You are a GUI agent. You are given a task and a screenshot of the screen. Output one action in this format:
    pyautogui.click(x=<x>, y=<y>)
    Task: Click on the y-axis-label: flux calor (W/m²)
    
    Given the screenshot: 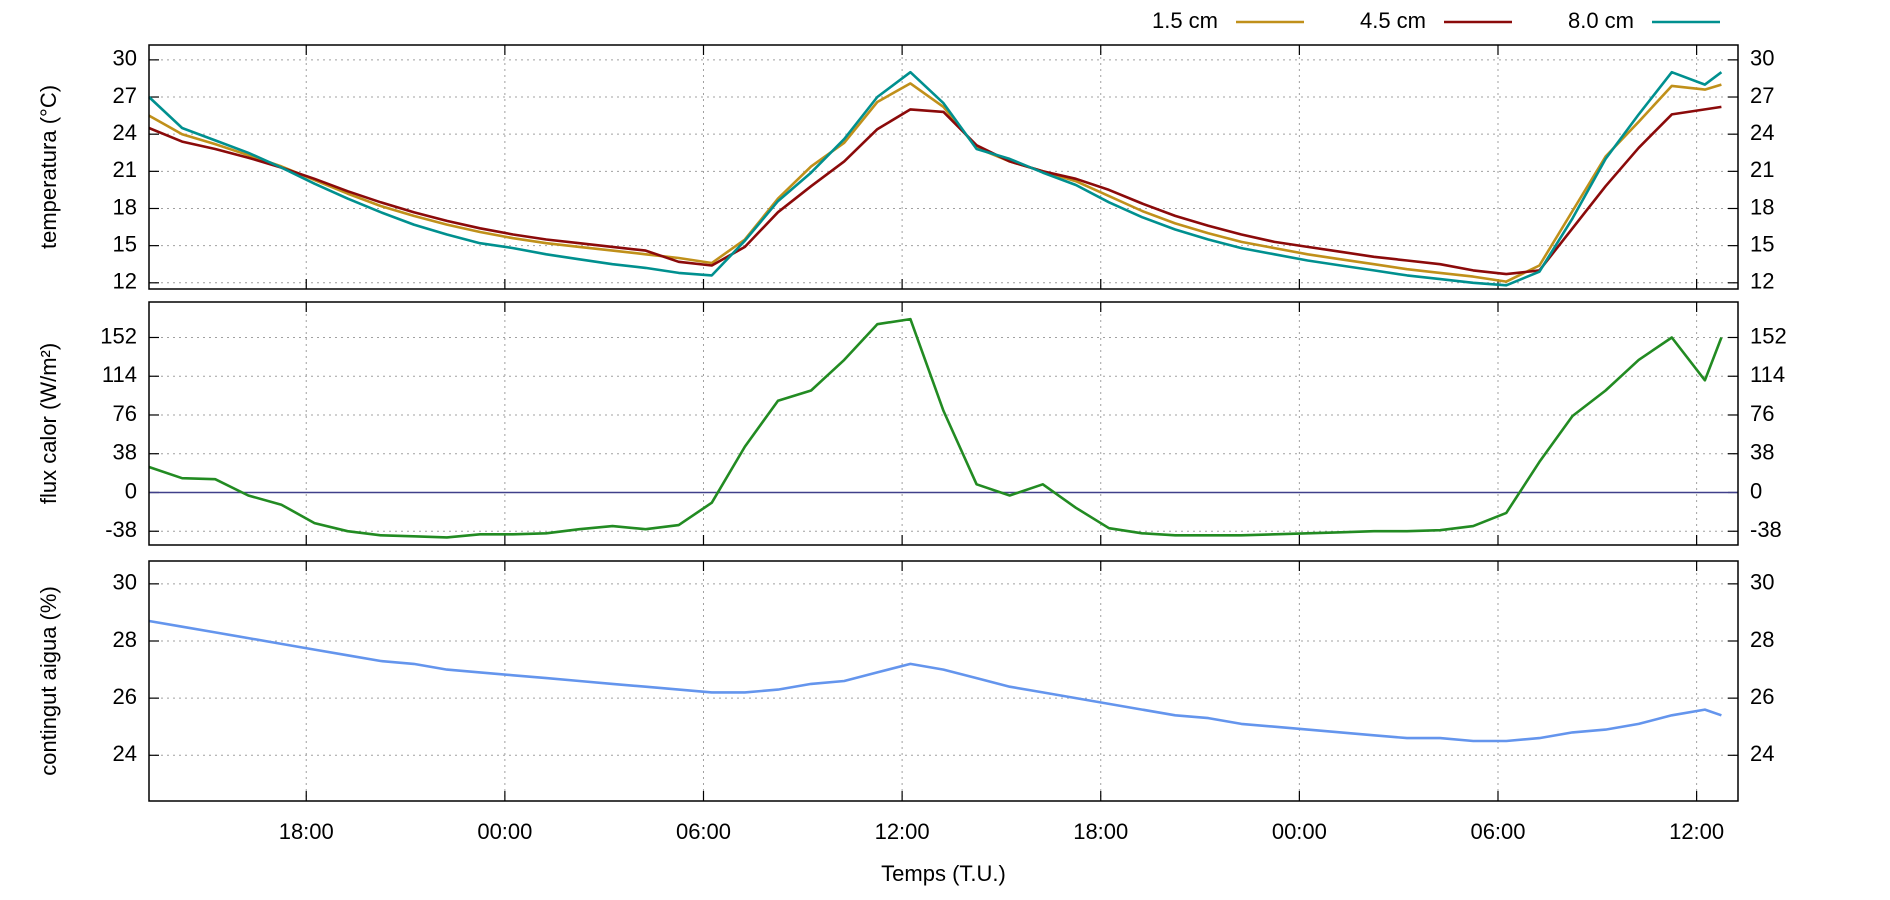 What is the action you would take?
    pyautogui.click(x=48, y=423)
    